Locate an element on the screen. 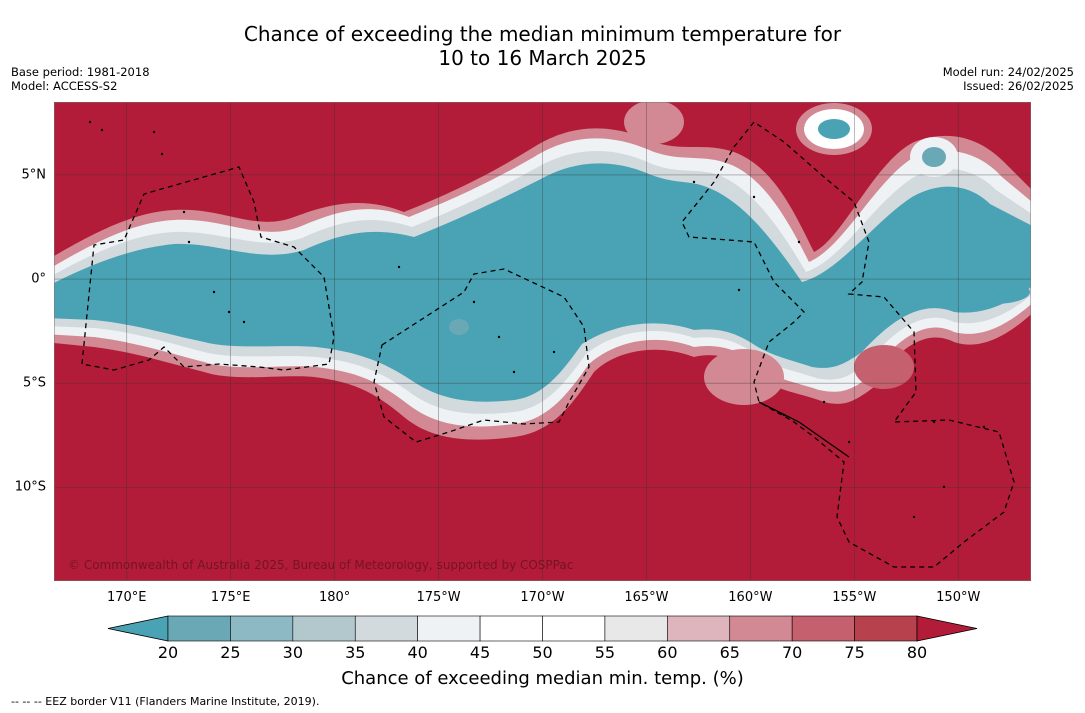 This screenshot has width=1085, height=713. longitude-tick-label: 170°E is located at coordinates (126, 597).